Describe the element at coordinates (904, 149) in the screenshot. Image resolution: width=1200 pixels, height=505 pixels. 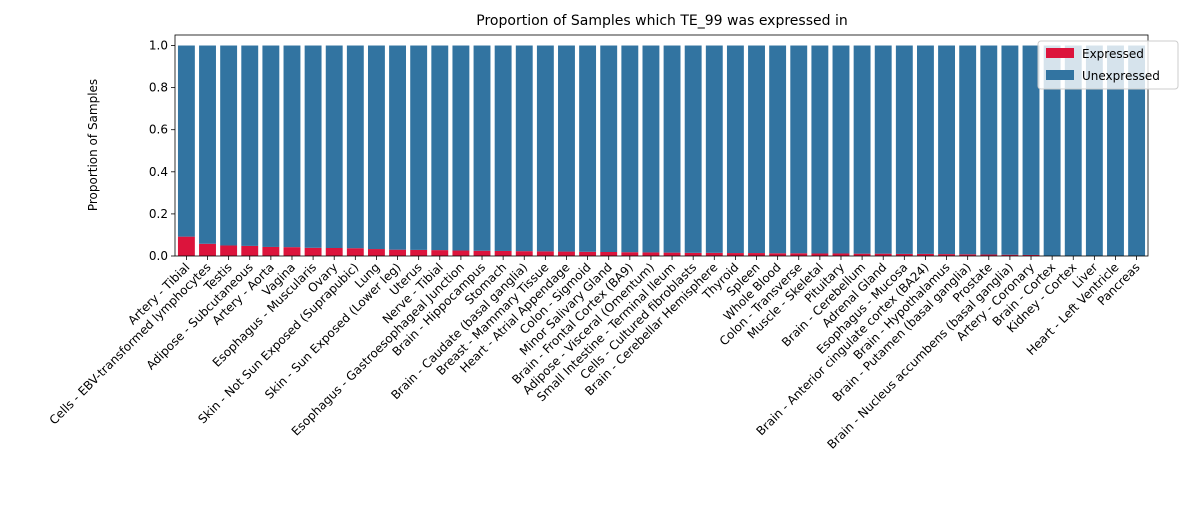
I see `bar-unexpressed-esophagus-mucosa` at that location.